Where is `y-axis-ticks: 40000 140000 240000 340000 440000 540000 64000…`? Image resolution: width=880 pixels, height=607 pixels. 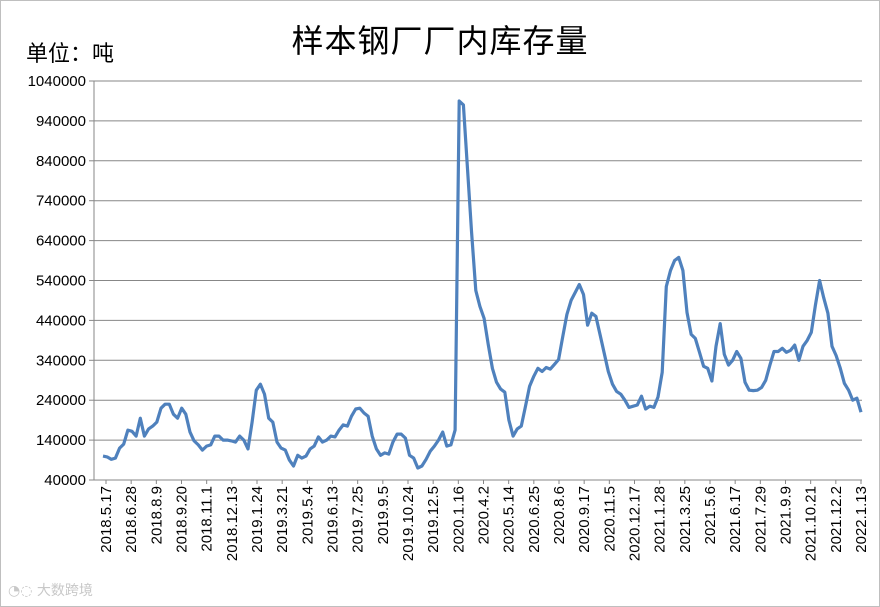
y-axis-ticks: 40000 140000 240000 340000 440000 540000 64000… is located at coordinates (61, 281).